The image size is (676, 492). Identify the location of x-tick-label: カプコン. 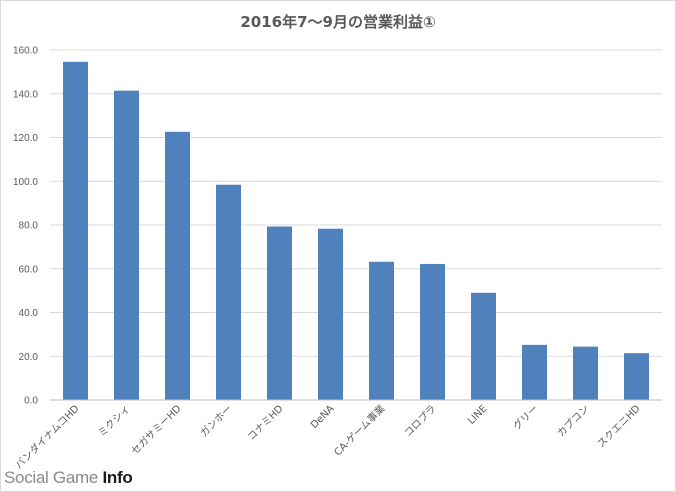
(573, 421).